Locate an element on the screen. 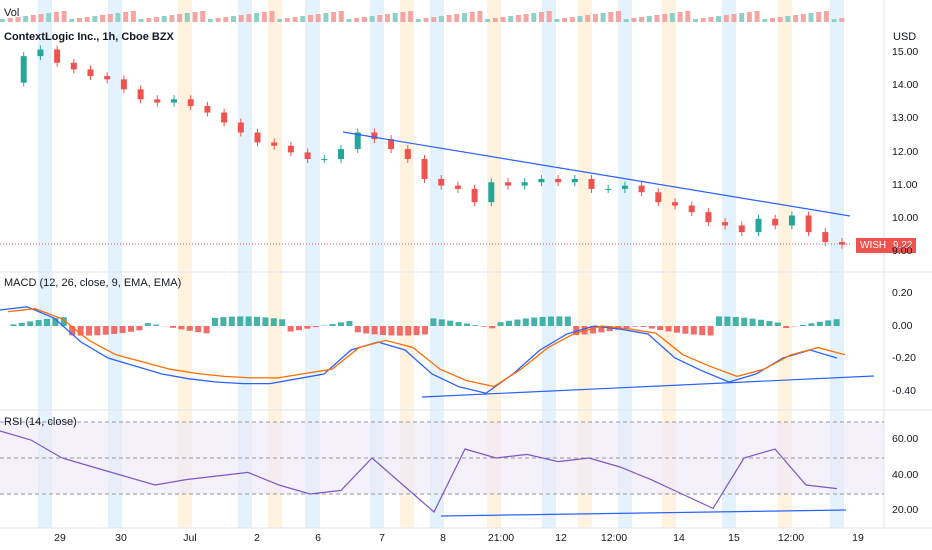  resistance-trendline is located at coordinates (596, 174).